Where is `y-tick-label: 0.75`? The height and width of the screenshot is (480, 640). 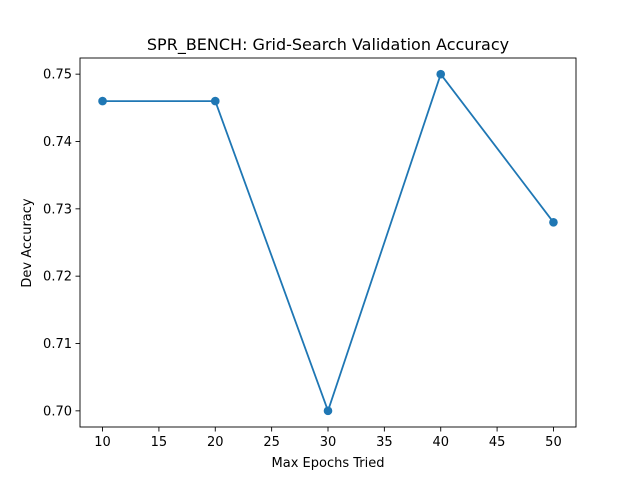
y-tick-label: 0.75 is located at coordinates (57, 75).